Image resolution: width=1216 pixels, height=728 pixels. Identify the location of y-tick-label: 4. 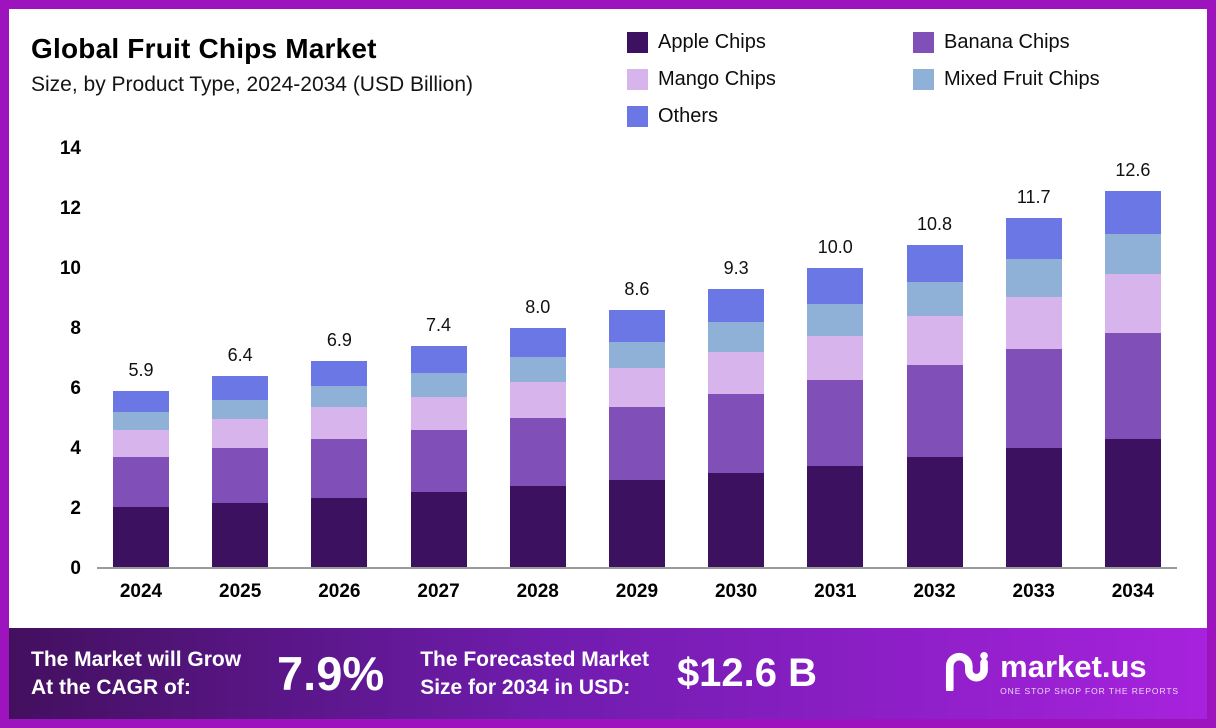
(75, 448).